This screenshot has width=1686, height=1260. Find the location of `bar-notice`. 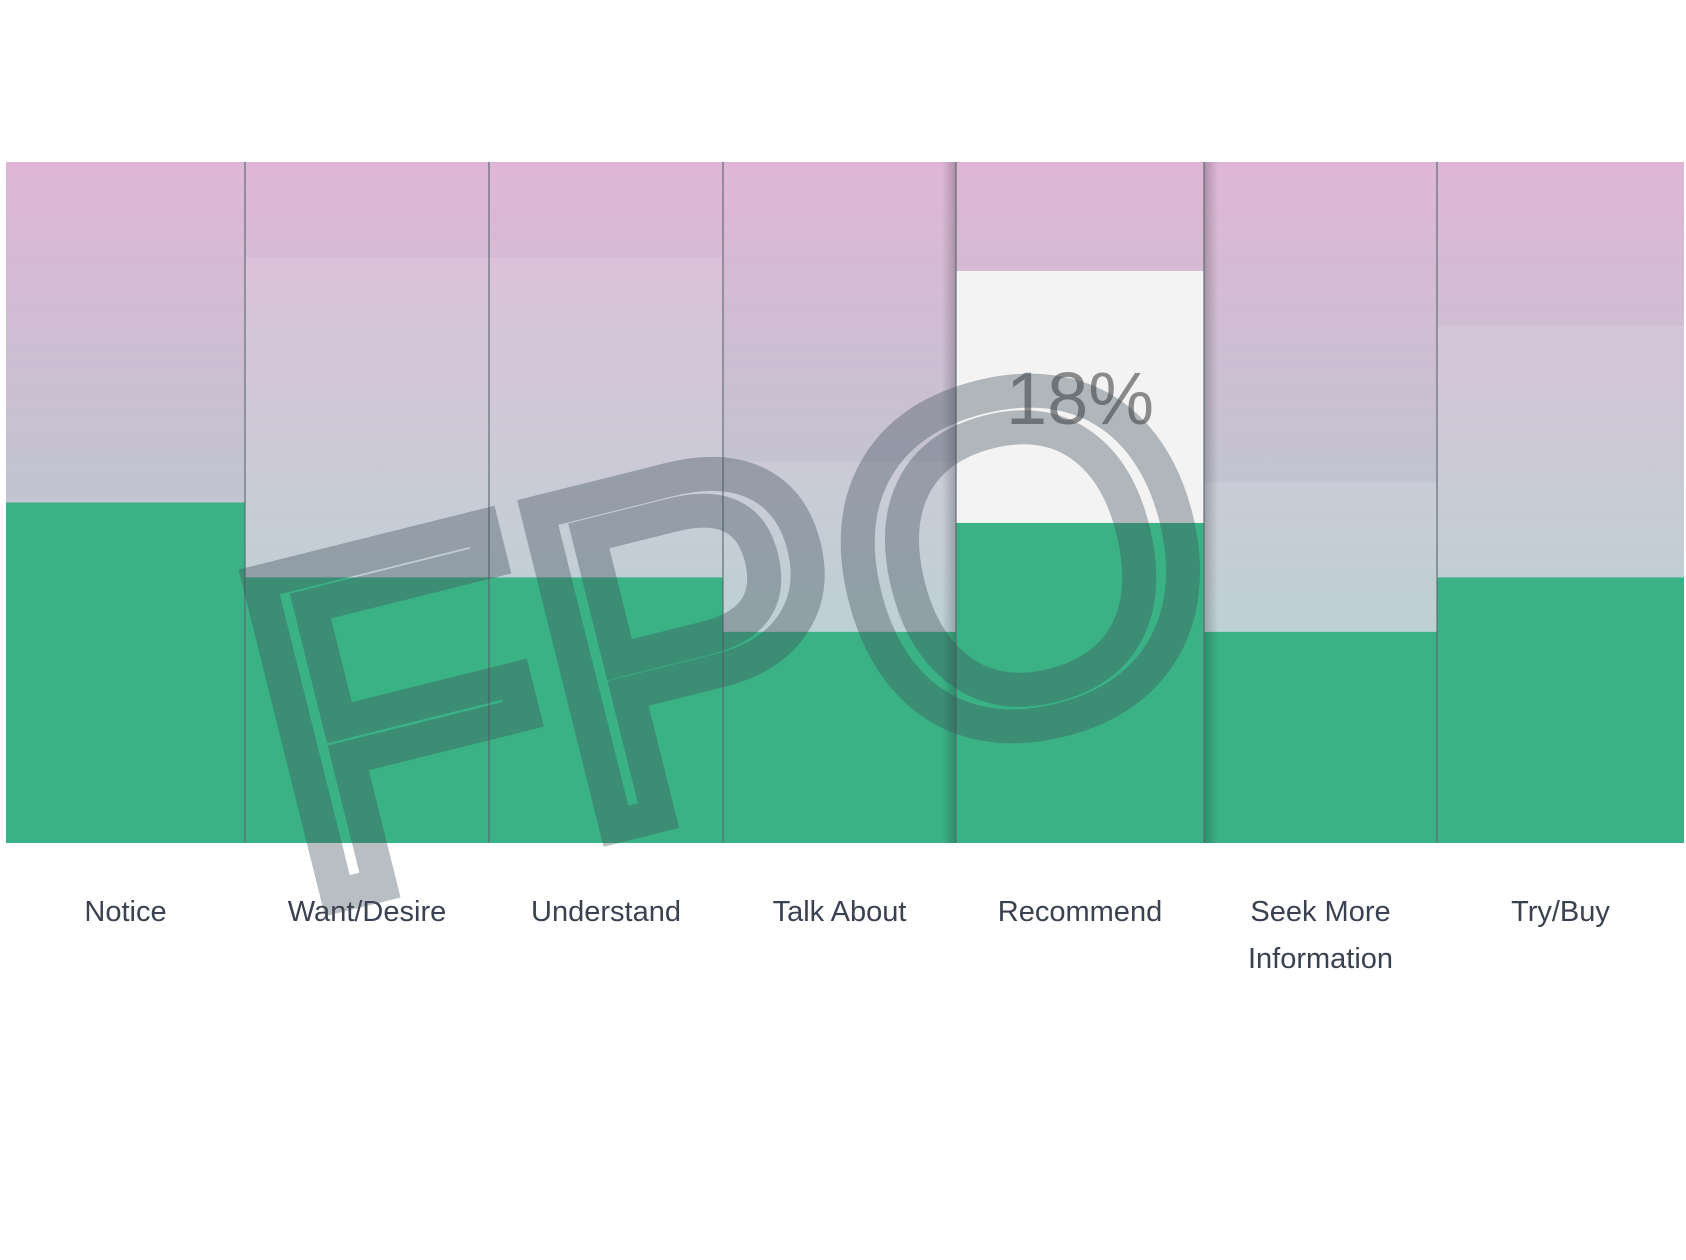

bar-notice is located at coordinates (125, 672).